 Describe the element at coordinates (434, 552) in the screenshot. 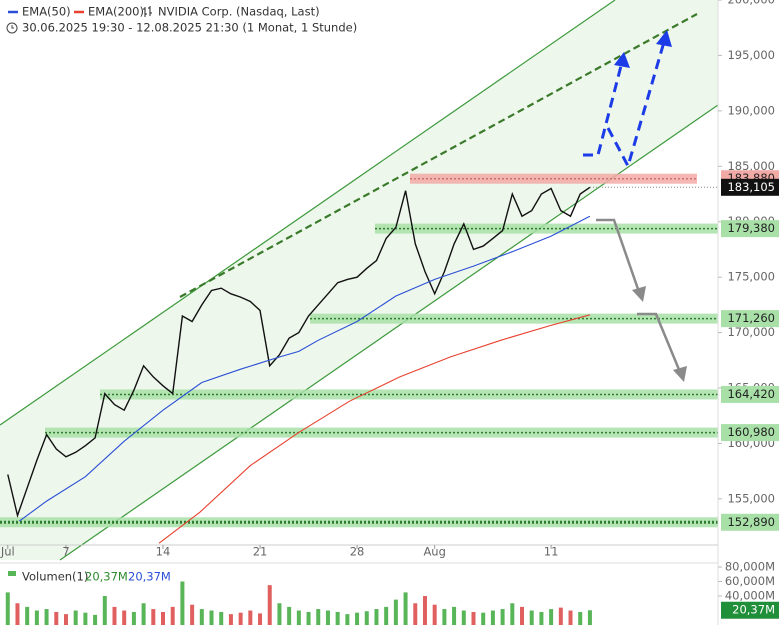

I see `x-tick-label: Aug` at that location.